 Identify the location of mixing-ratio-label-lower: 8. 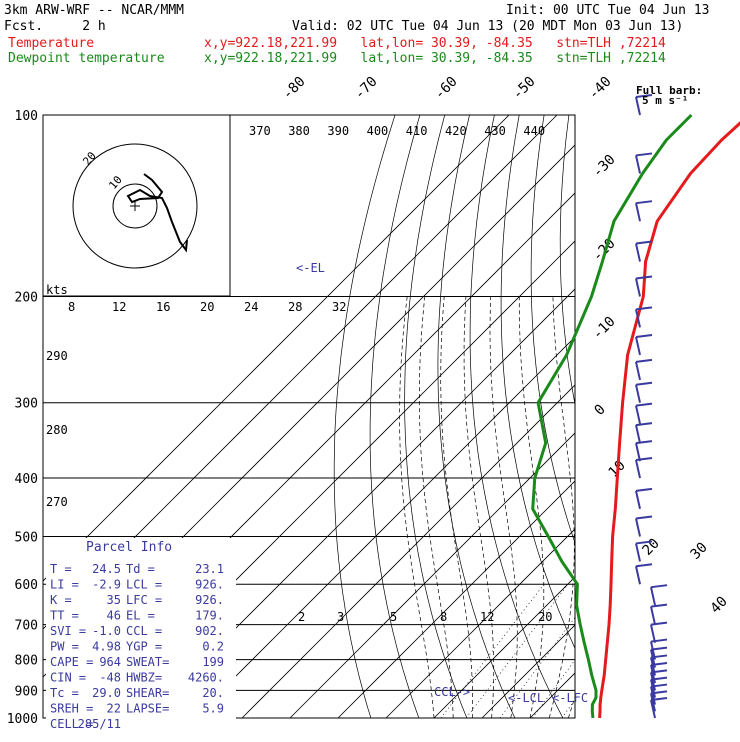
(443, 617).